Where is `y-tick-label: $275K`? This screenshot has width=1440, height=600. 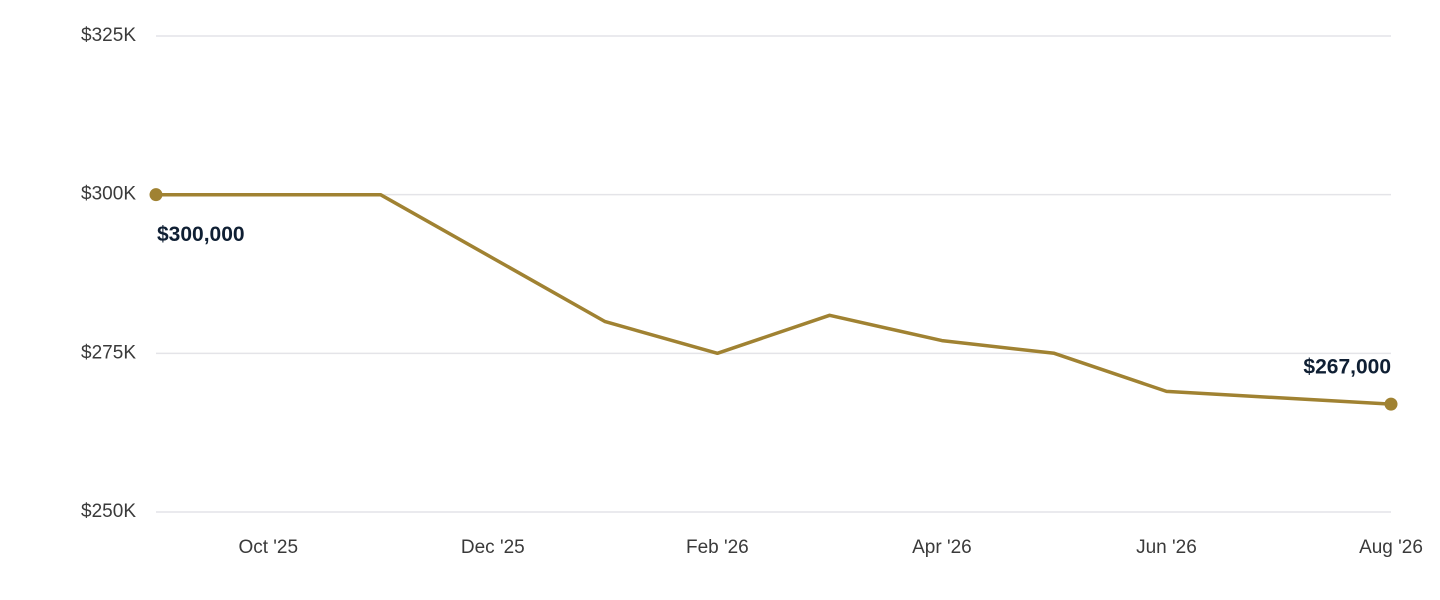 y-tick-label: $275K is located at coordinates (108, 352).